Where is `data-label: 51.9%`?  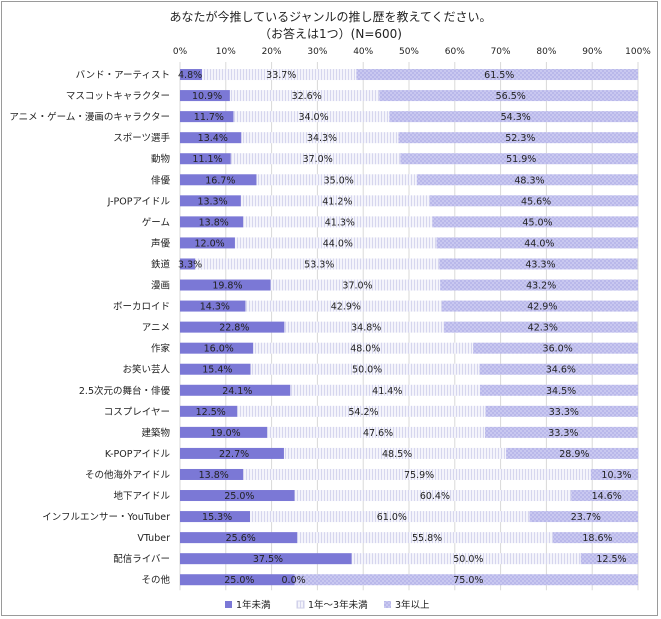 data-label: 51.9% is located at coordinates (521, 159).